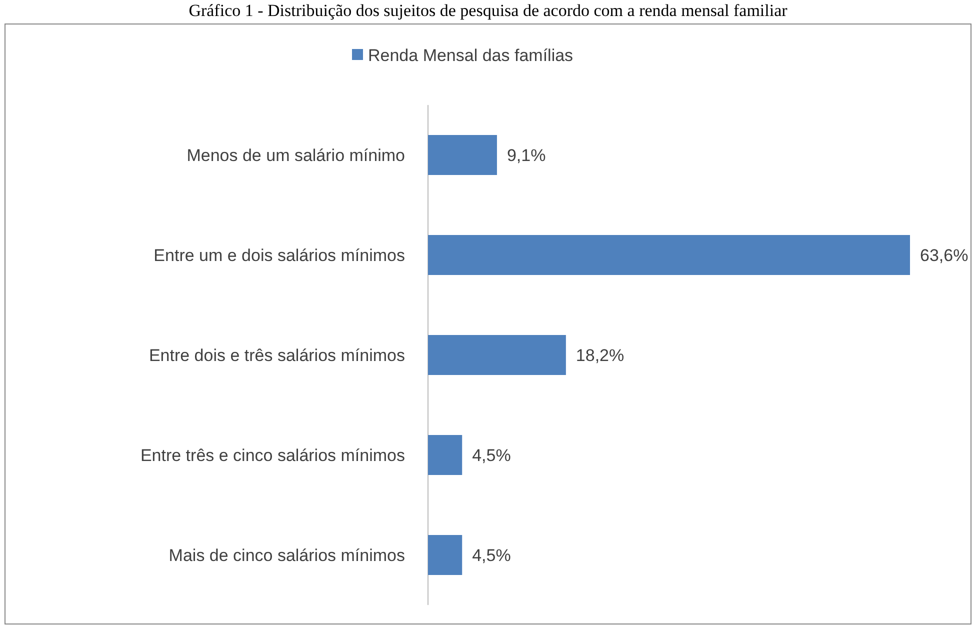 The image size is (976, 628). What do you see at coordinates (286, 555) in the screenshot?
I see `y-tick-label: Mais de cinco salários mínimos` at bounding box center [286, 555].